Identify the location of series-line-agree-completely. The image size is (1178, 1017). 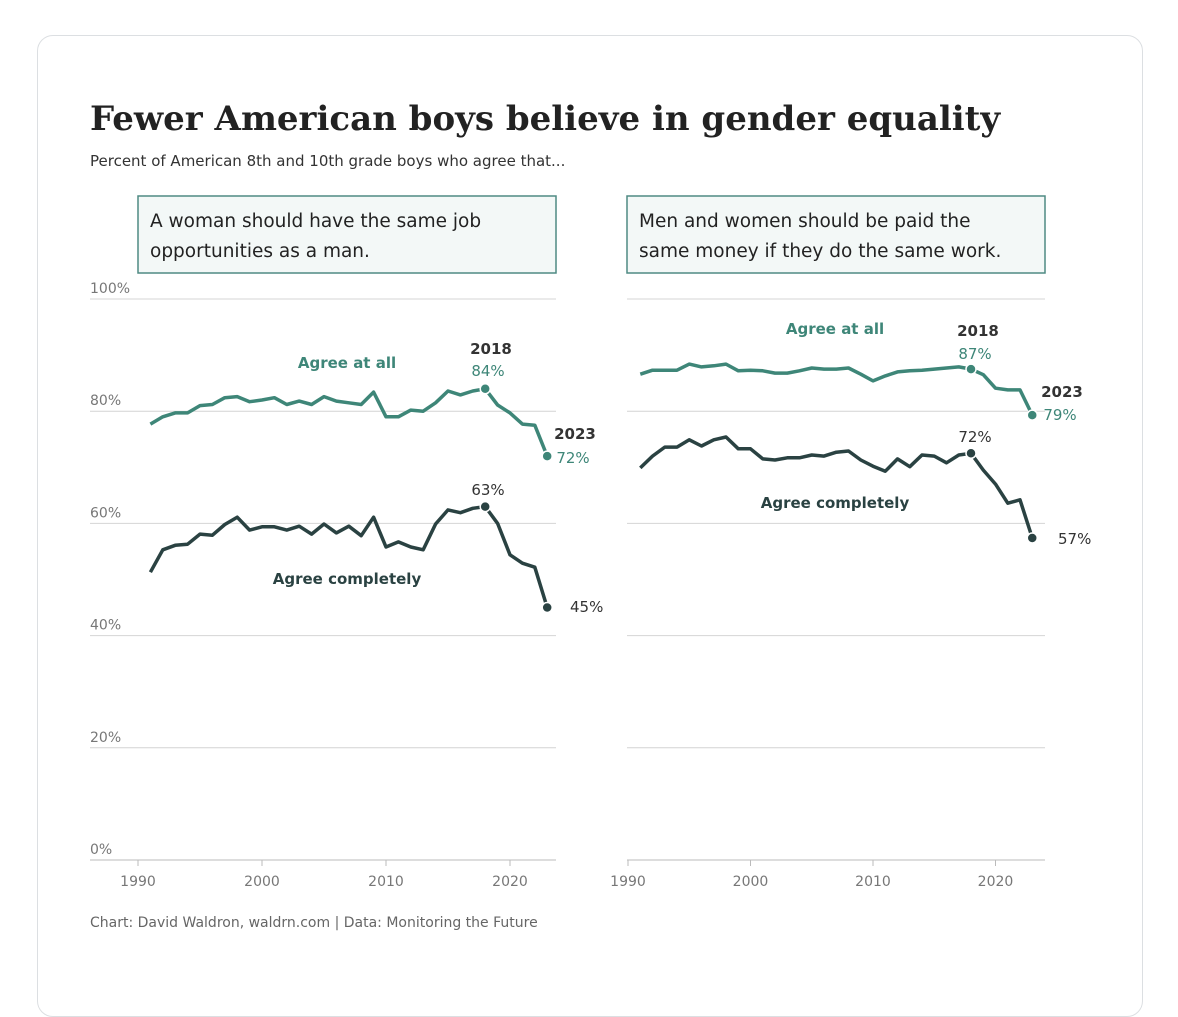
(348, 556).